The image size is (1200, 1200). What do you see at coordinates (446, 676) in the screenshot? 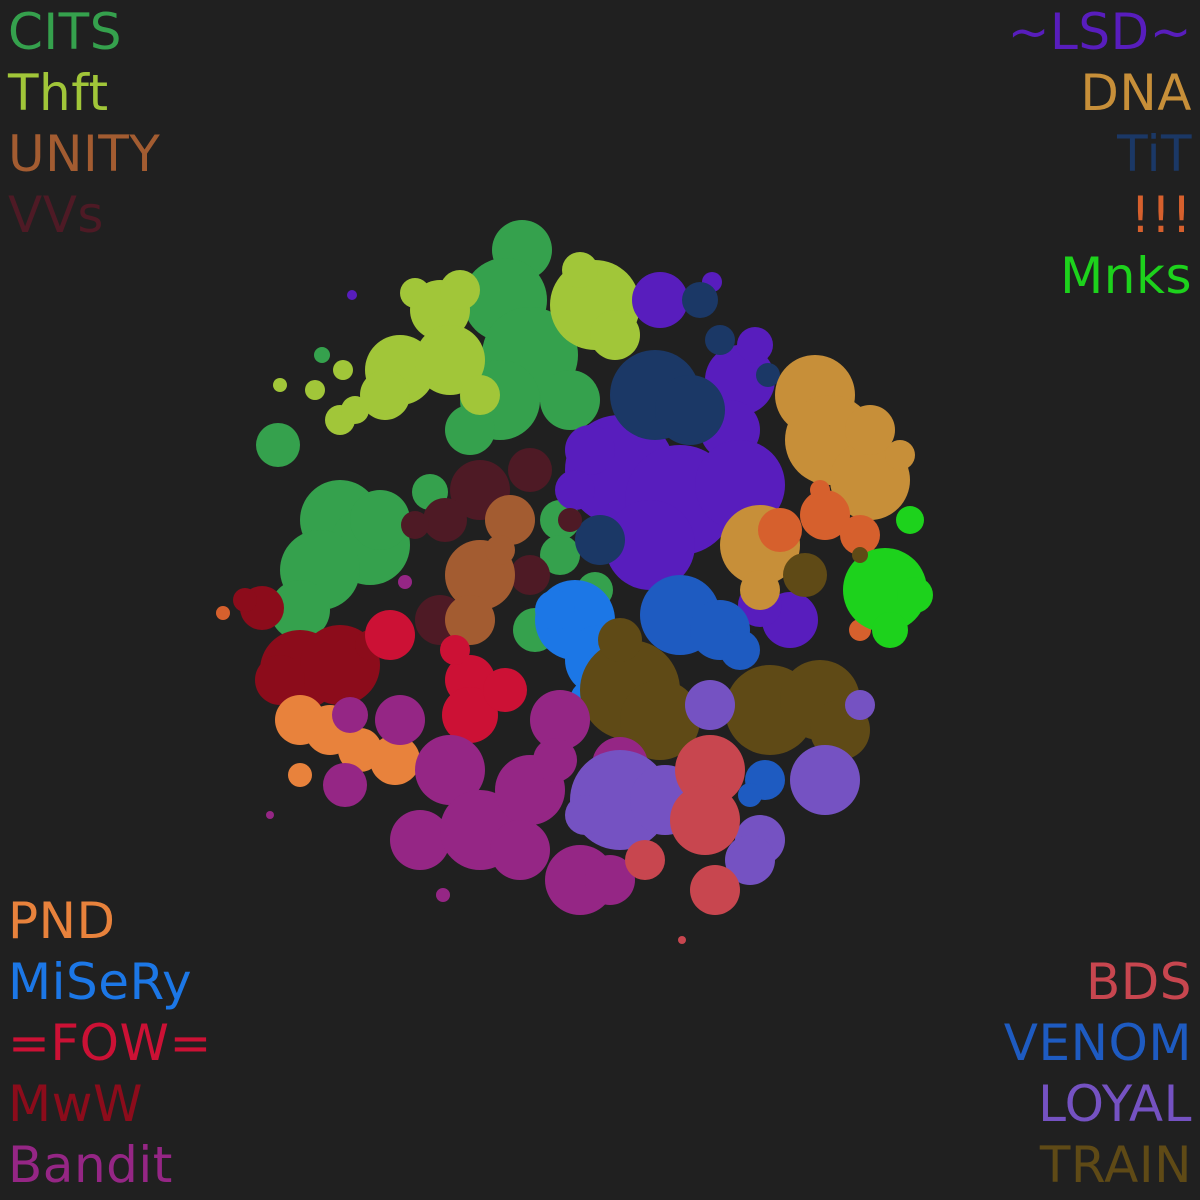
I see `territory-fow` at bounding box center [446, 676].